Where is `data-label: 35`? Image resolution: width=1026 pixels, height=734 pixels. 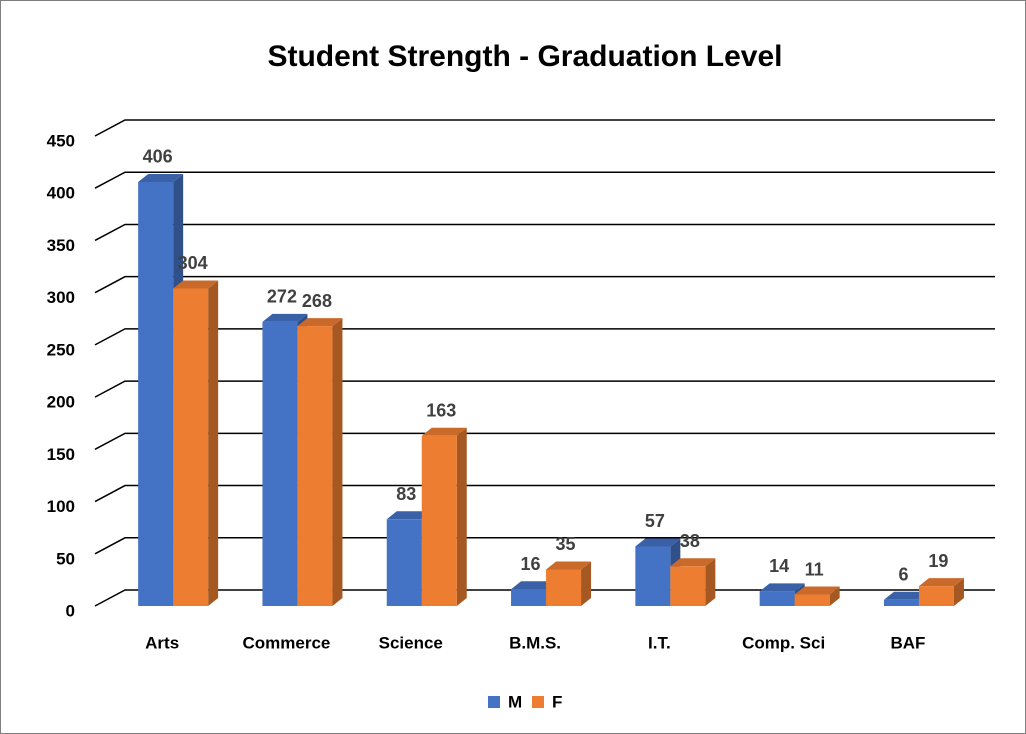 data-label: 35 is located at coordinates (566, 544).